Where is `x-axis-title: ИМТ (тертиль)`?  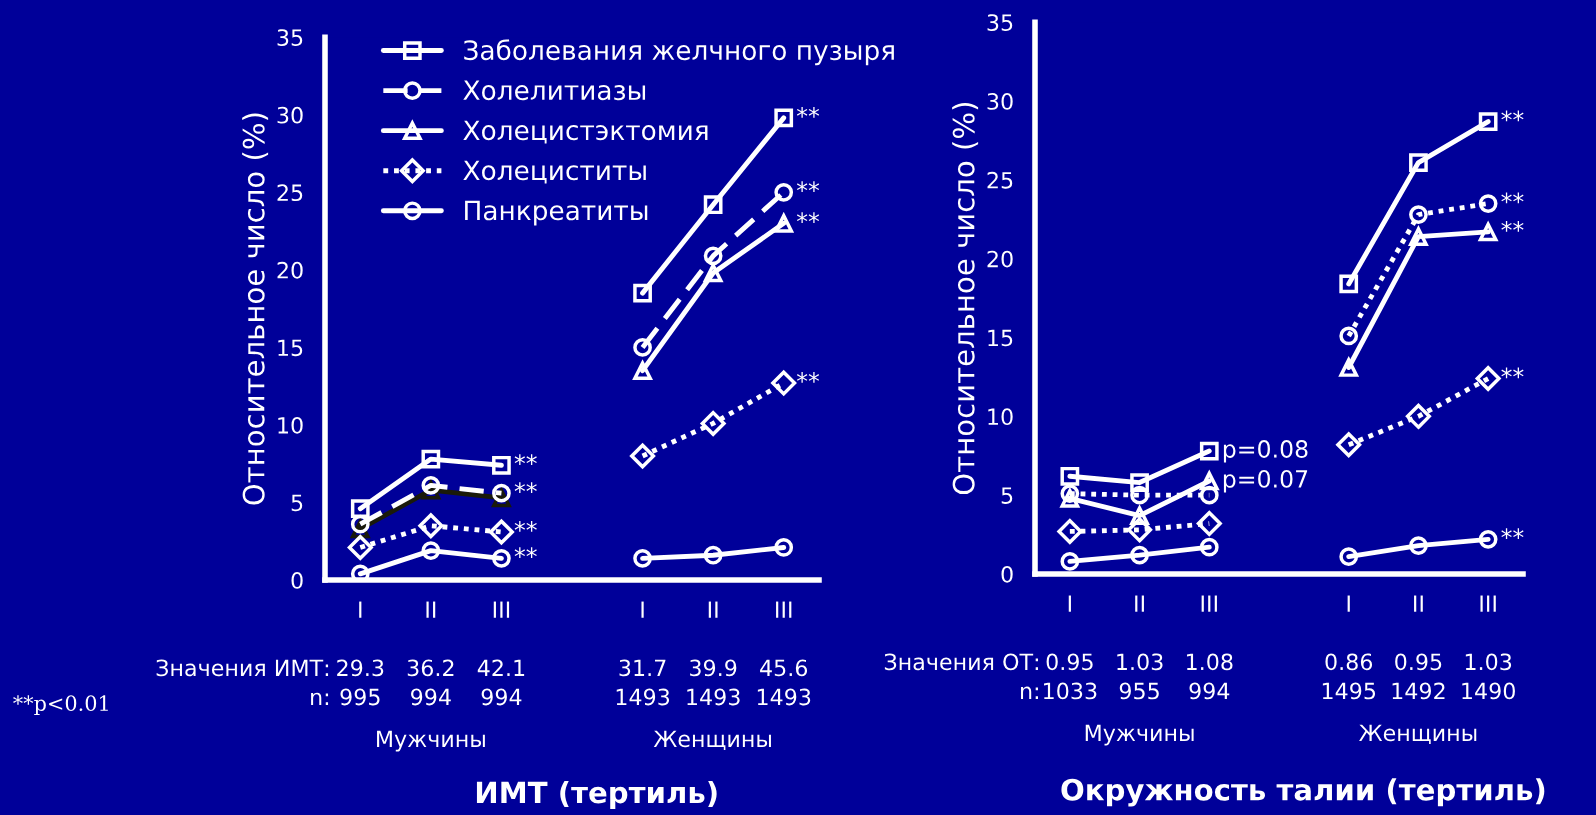 x-axis-title: ИМТ (тертиль) is located at coordinates (596, 795).